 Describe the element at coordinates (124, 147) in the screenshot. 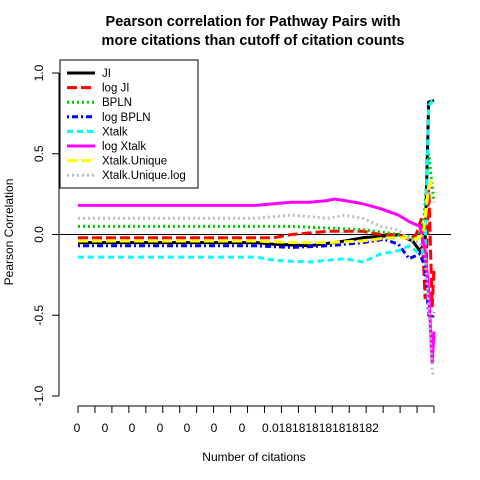

I see `legend-label: log Xtalk` at that location.